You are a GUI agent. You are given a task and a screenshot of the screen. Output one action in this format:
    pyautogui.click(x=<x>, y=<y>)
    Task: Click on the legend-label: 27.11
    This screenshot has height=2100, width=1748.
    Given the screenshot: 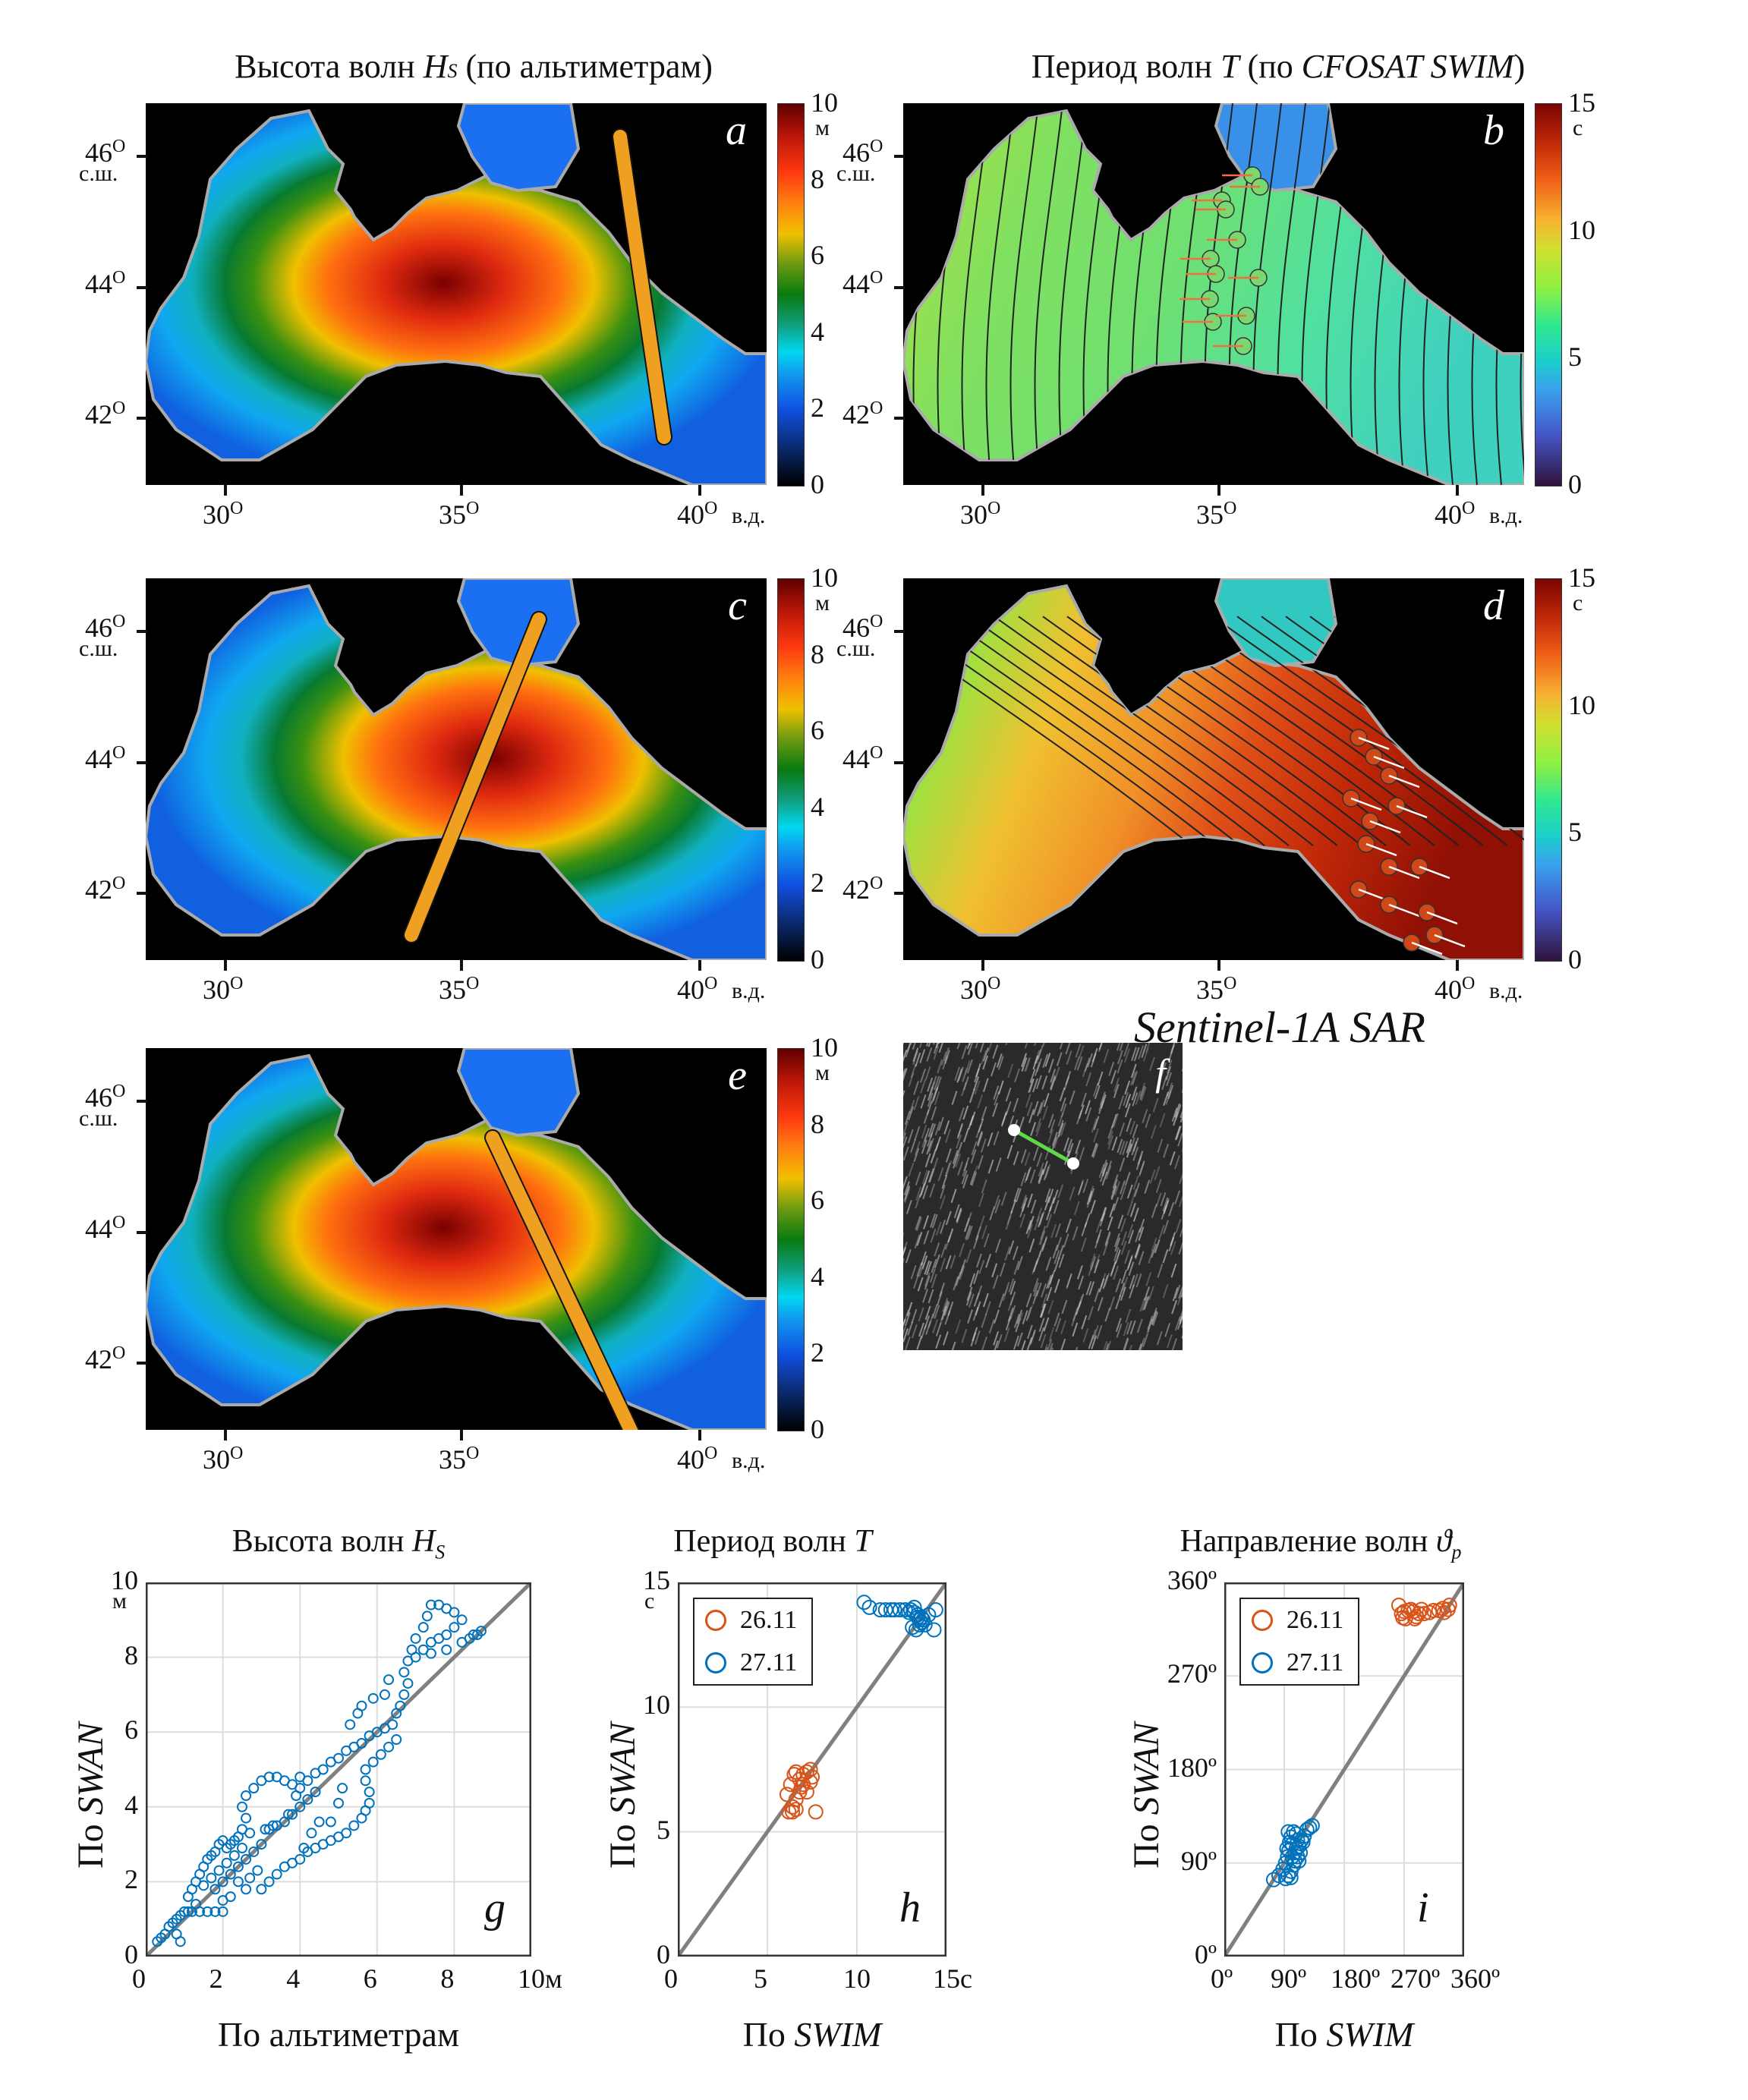 What is the action you would take?
    pyautogui.click(x=769, y=1663)
    